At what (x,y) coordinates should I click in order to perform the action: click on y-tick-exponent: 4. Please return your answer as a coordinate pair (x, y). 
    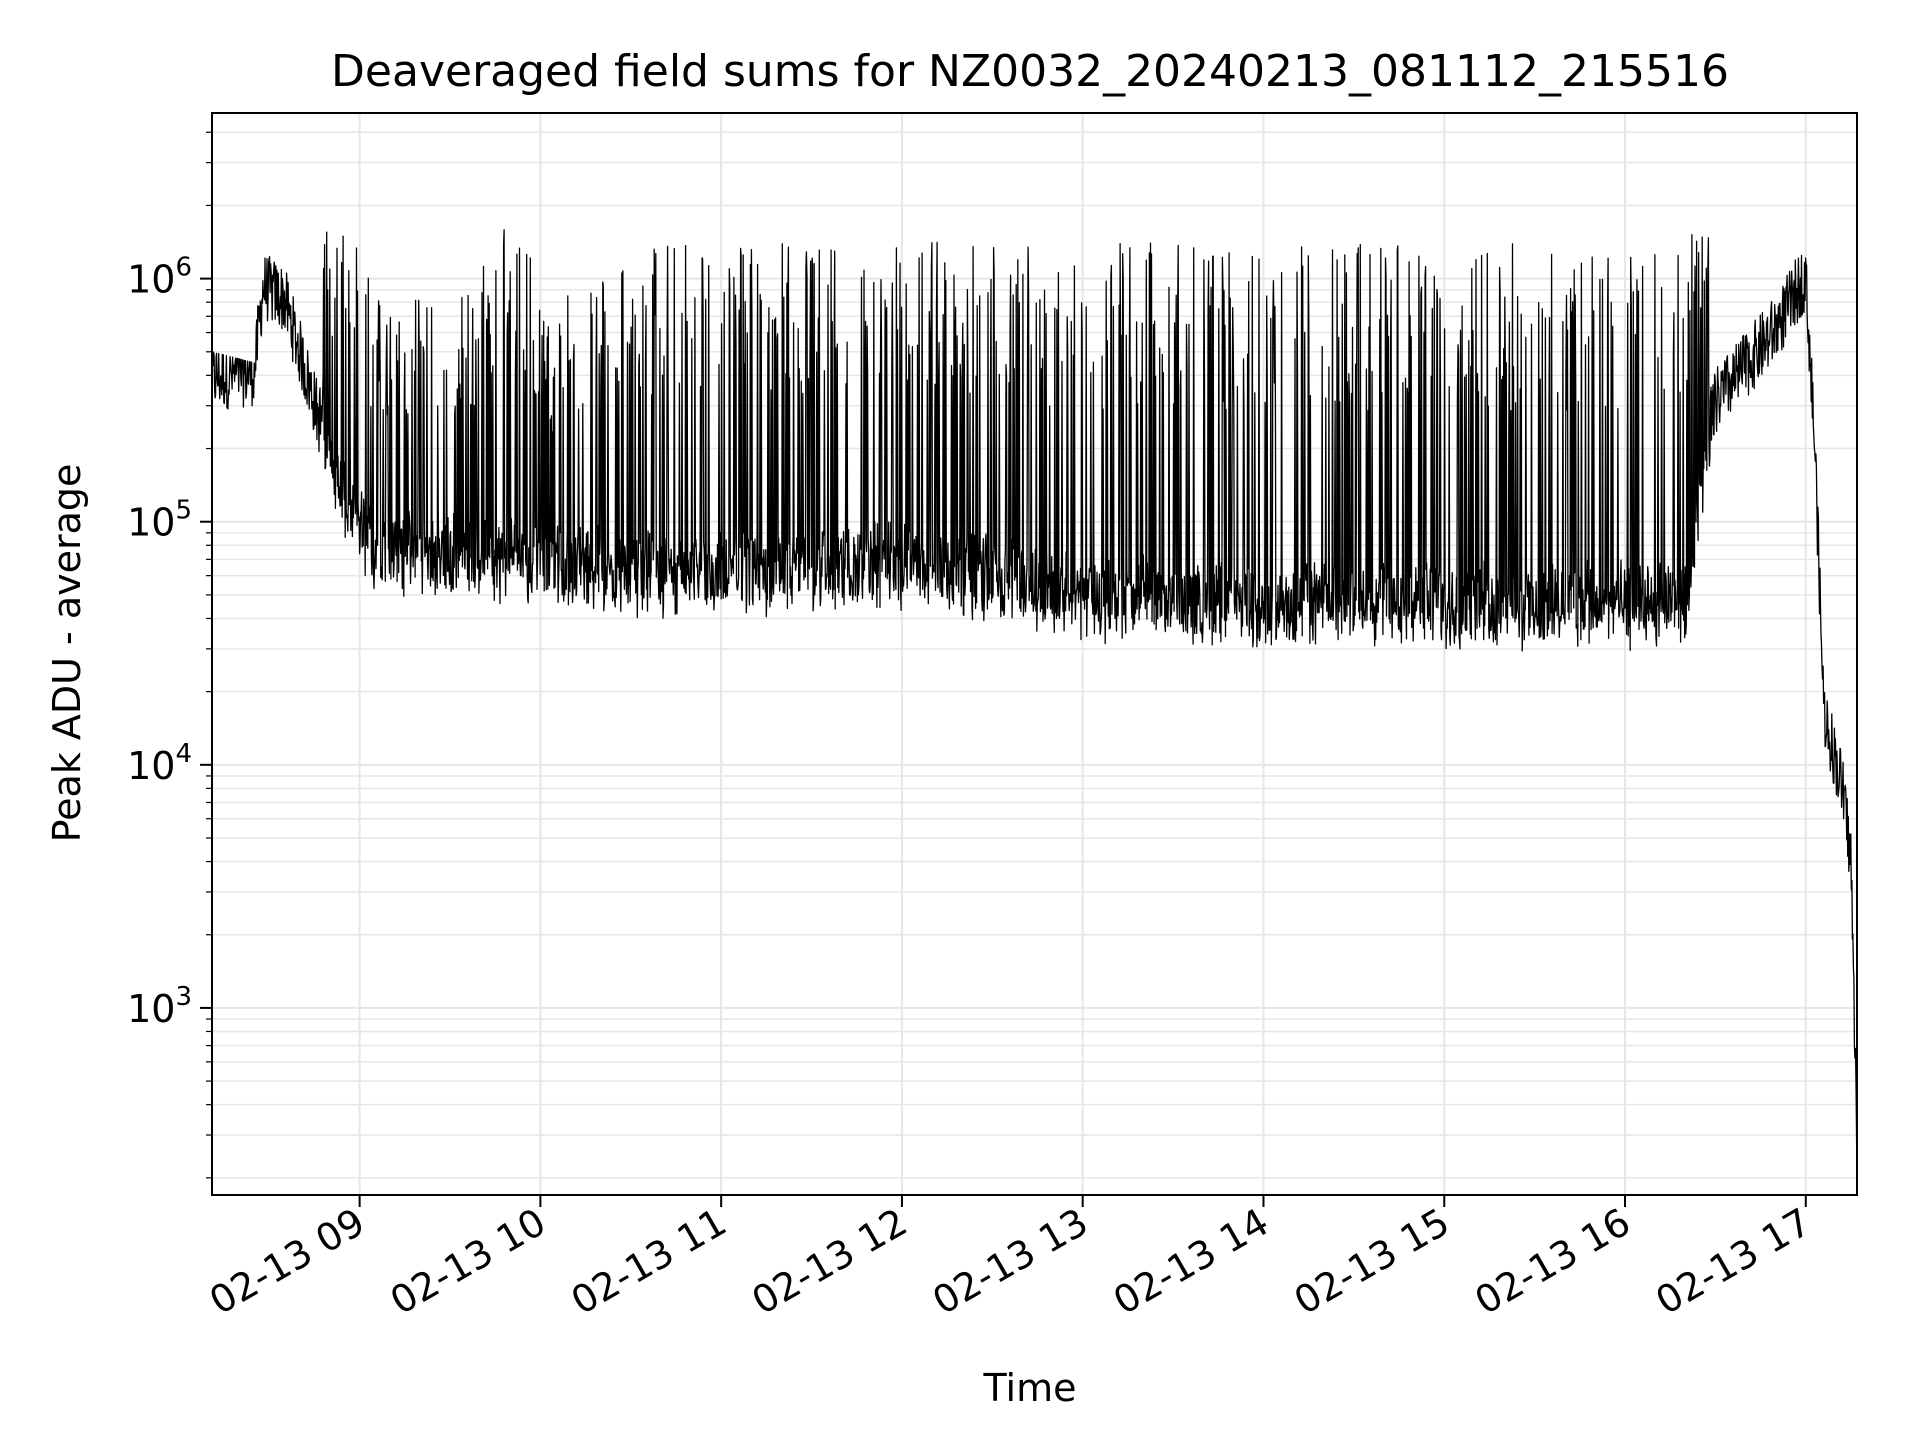
    Looking at the image, I should click on (183, 754).